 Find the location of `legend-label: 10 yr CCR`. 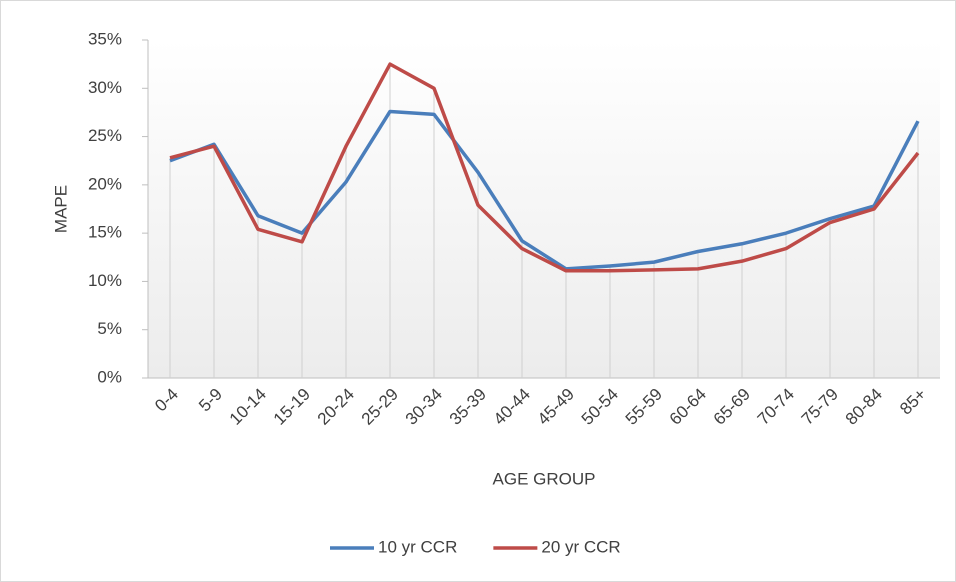

legend-label: 10 yr CCR is located at coordinates (417, 546).